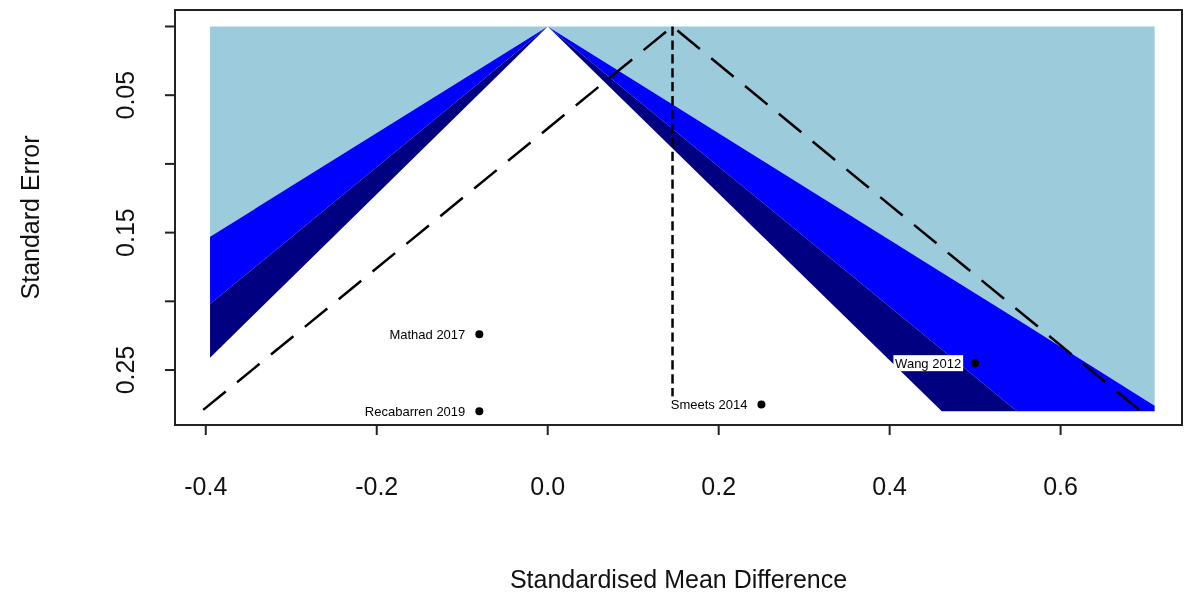 This screenshot has height=596, width=1186. I want to click on y-tick-label: 0.15, so click(124, 232).